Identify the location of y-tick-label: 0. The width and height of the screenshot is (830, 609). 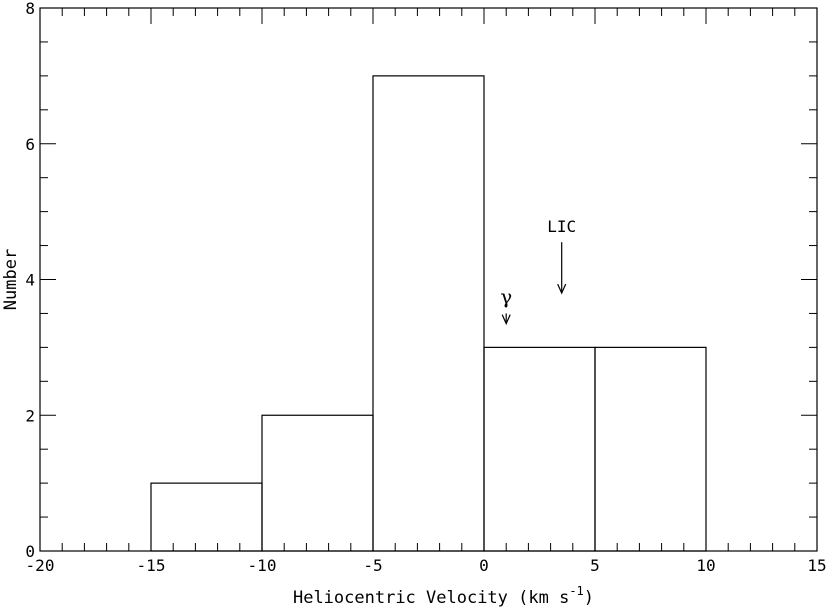
(30, 551).